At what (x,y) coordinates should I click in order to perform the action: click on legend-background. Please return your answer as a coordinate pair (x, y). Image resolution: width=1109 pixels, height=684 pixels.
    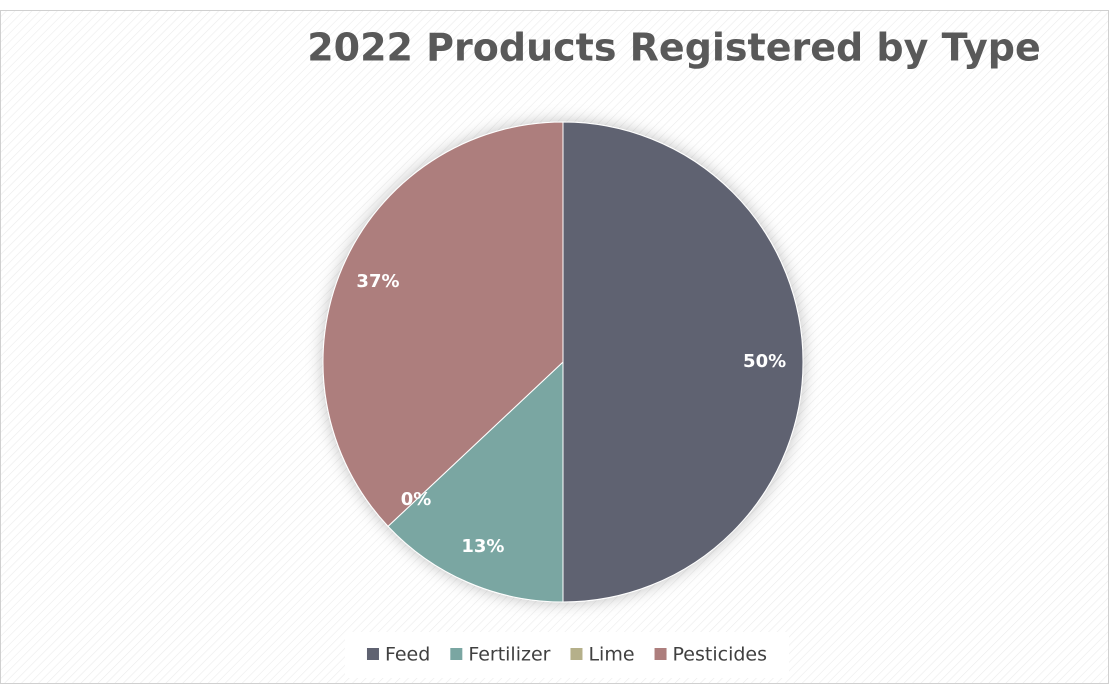
    Looking at the image, I should click on (567, 655).